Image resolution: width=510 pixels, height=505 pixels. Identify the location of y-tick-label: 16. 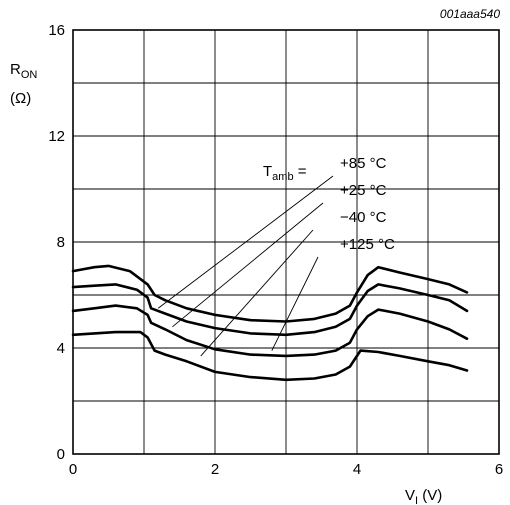
(56, 30).